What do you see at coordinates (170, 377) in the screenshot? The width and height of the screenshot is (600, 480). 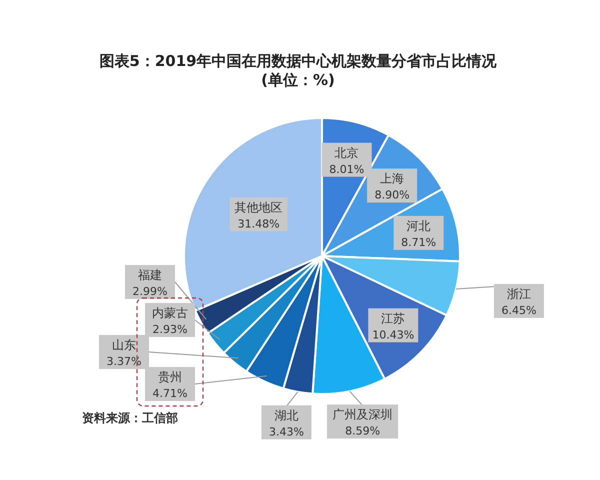 I see `slice-label: 贵州` at bounding box center [170, 377].